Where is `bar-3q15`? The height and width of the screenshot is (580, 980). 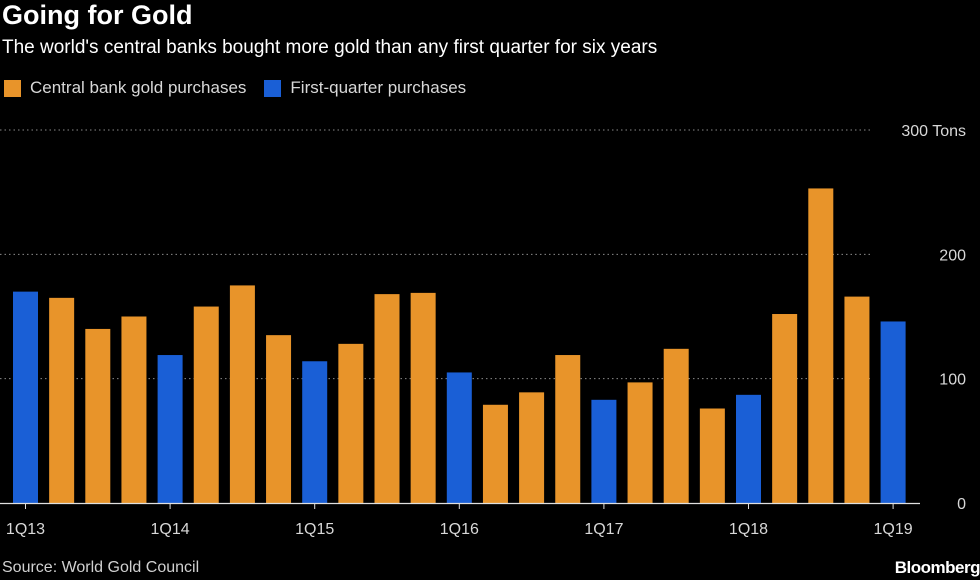 bar-3q15 is located at coordinates (387, 398).